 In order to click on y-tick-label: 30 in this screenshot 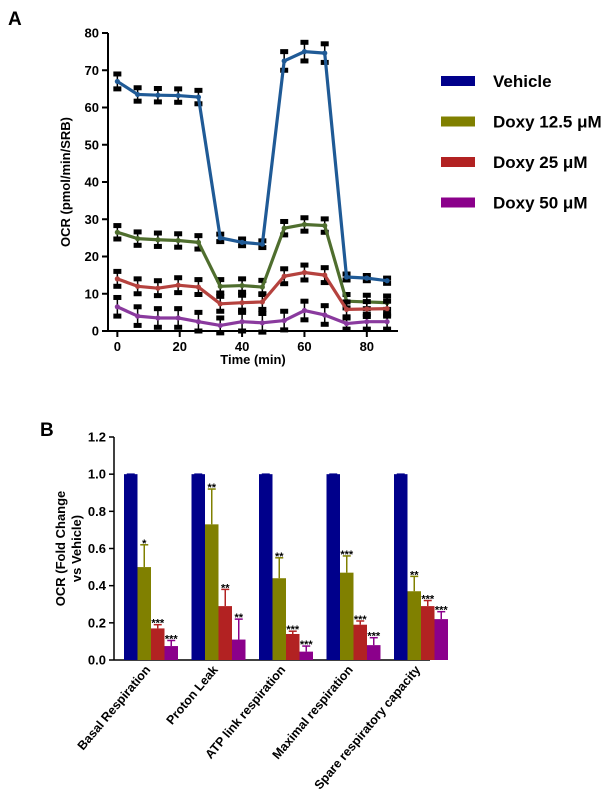, I will do `click(92, 219)`.